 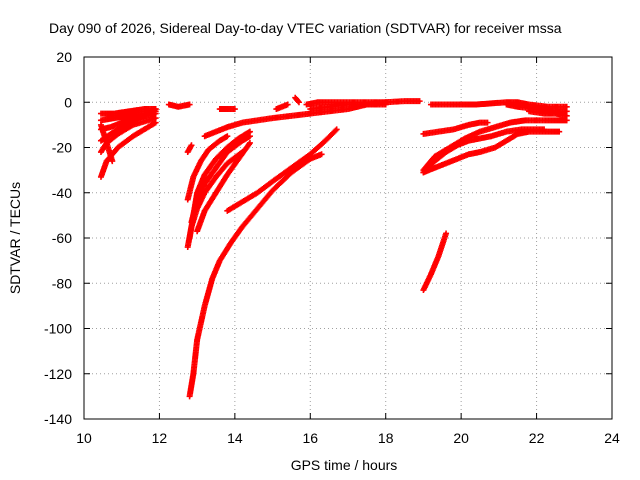 What do you see at coordinates (207, 168) in the screenshot?
I see `series-arc11` at bounding box center [207, 168].